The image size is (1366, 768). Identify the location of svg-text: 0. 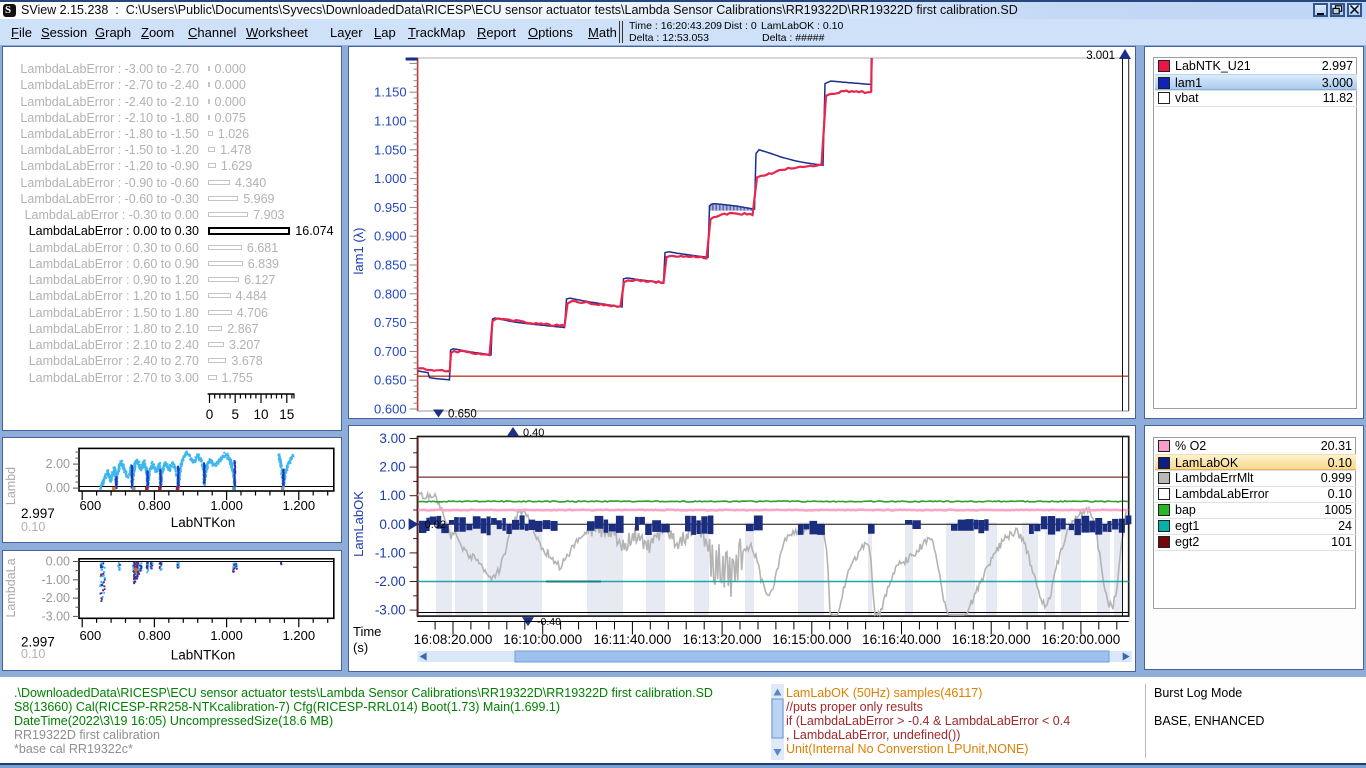
(210, 414).